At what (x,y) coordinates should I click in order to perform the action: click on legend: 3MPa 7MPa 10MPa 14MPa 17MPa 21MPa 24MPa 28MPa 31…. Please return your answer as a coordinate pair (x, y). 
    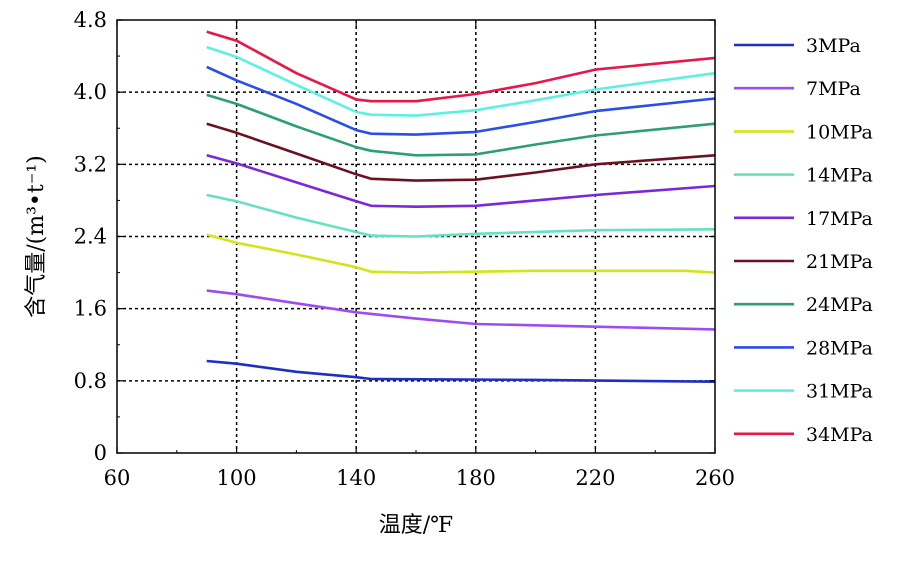
    Looking at the image, I should click on (803, 240).